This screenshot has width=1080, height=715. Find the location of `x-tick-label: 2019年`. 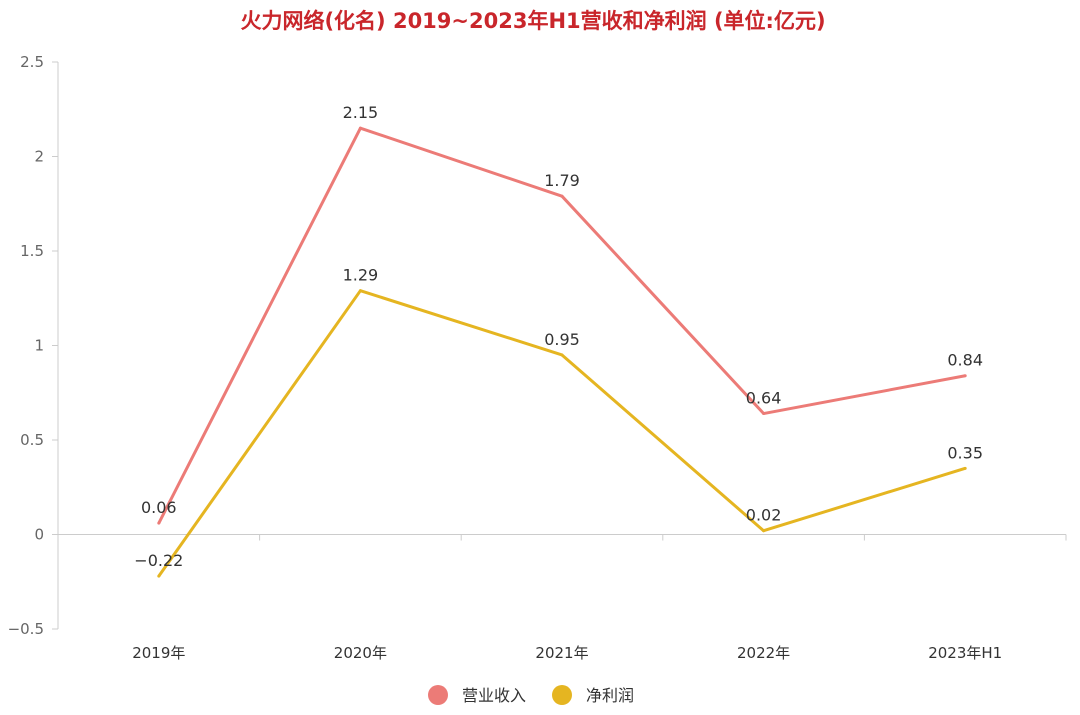

x-tick-label: 2019年 is located at coordinates (158, 653).